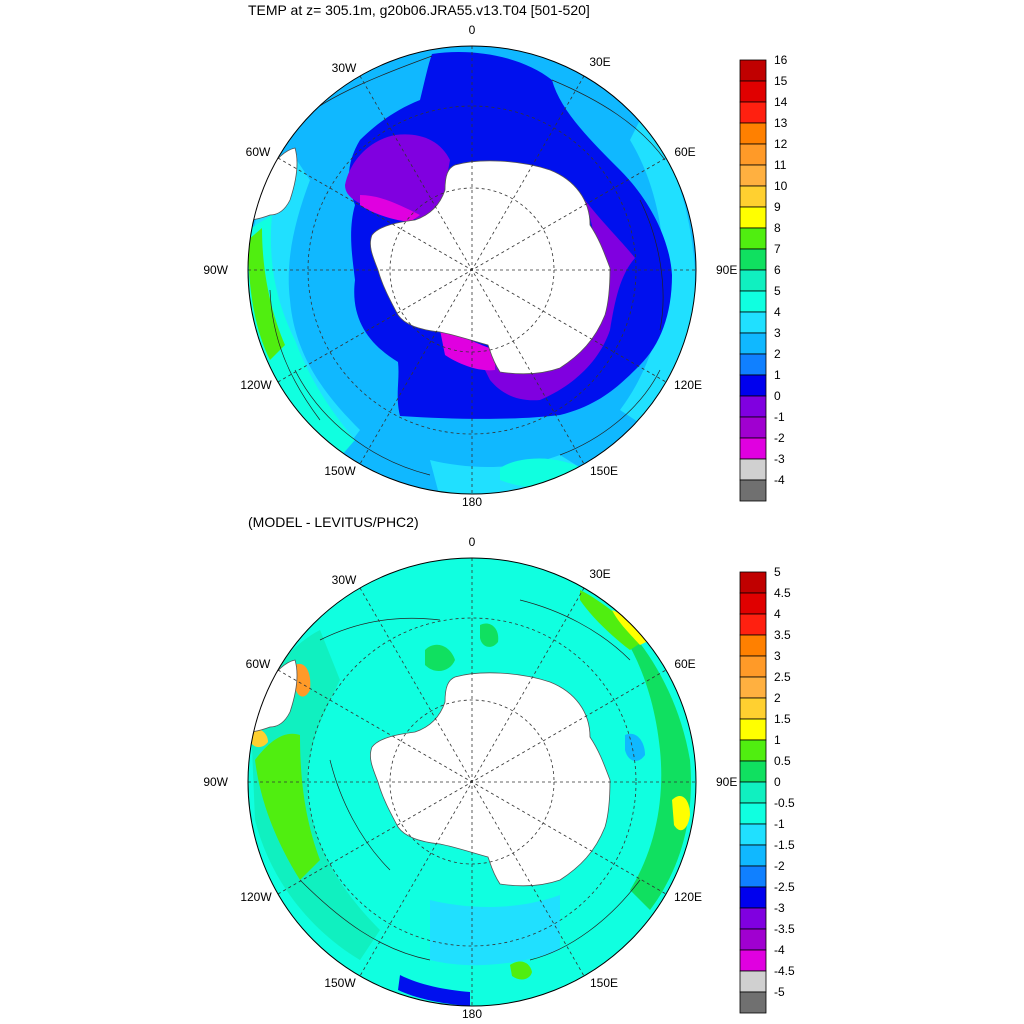 This screenshot has height=1024, width=1024. Describe the element at coordinates (344, 68) in the screenshot. I see `longitude-label: 30W` at that location.